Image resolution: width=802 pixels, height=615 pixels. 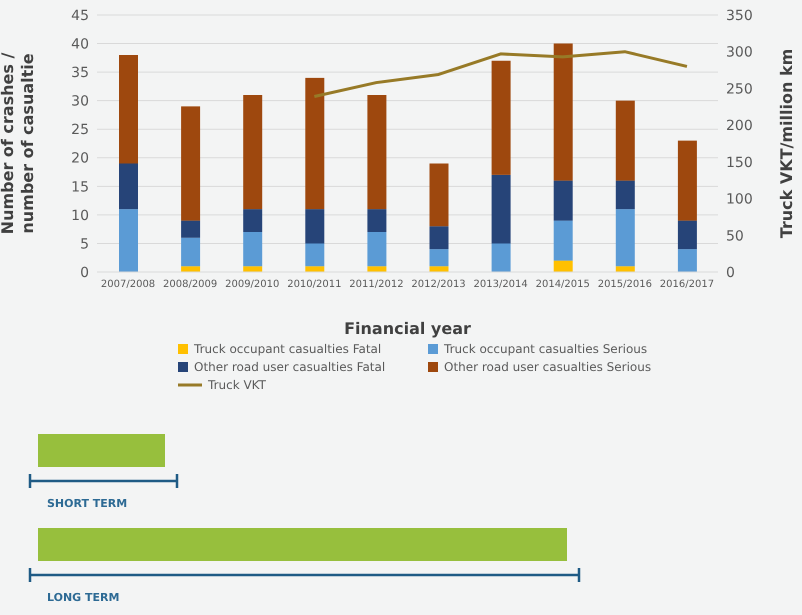 What do you see at coordinates (687, 284) in the screenshot?
I see `x-tick-label: 2016/2017` at bounding box center [687, 284].